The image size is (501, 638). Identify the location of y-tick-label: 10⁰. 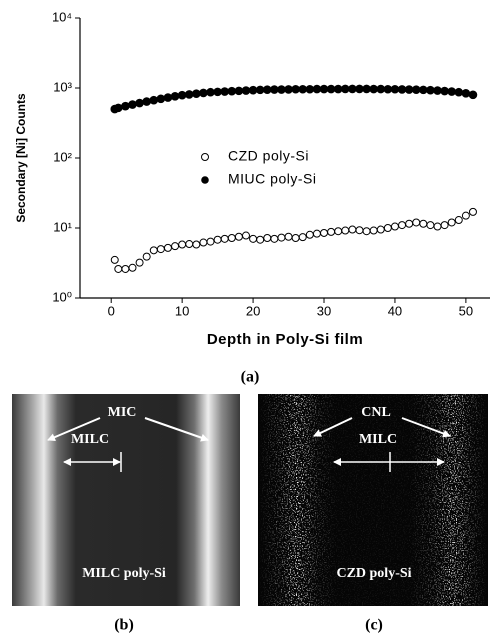
(62, 296).